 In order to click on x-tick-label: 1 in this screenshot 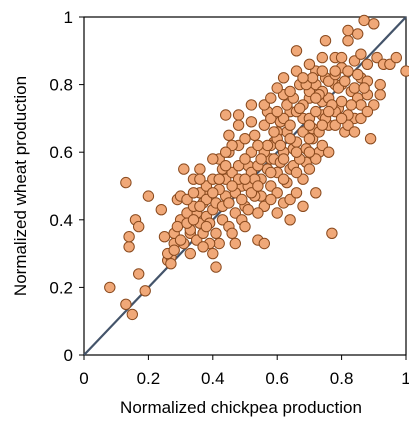, I will do `click(405, 378)`.